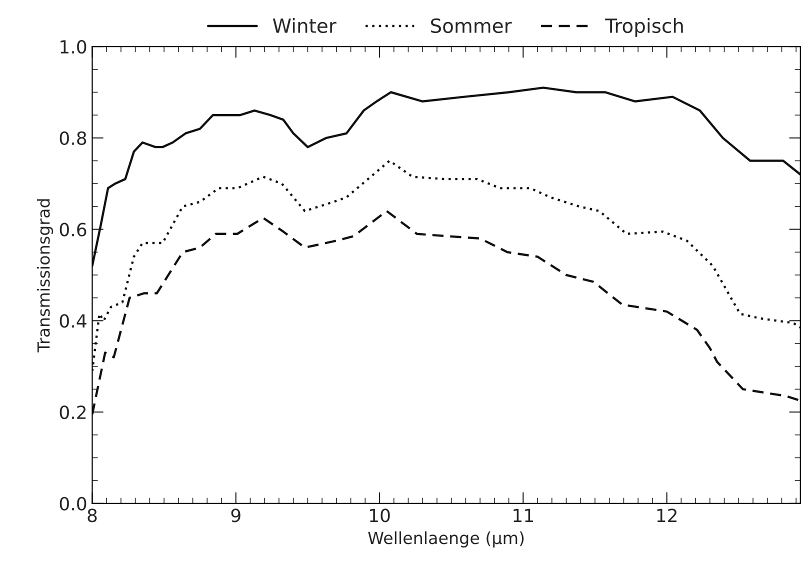 This screenshot has height=582, width=802. I want to click on x-tick-label: 11, so click(523, 515).